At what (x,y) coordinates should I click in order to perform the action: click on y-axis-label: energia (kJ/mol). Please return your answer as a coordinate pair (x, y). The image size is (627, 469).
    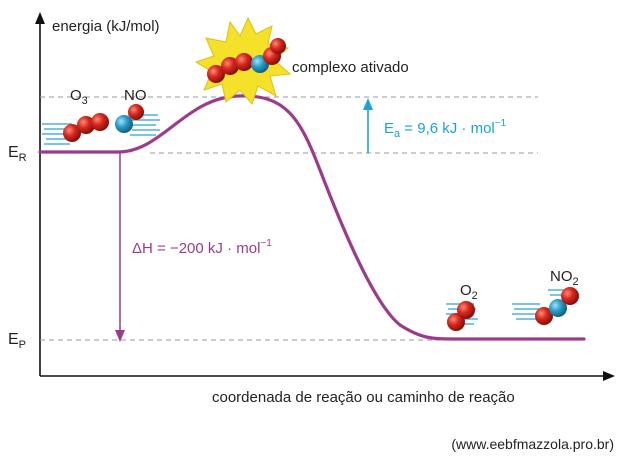
    Looking at the image, I should click on (106, 26).